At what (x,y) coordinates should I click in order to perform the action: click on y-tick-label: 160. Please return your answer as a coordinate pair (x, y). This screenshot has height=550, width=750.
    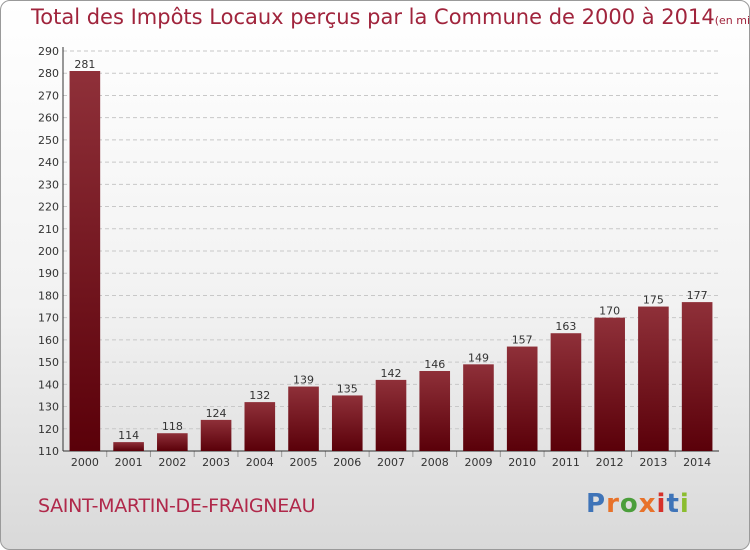
    Looking at the image, I should click on (48, 340).